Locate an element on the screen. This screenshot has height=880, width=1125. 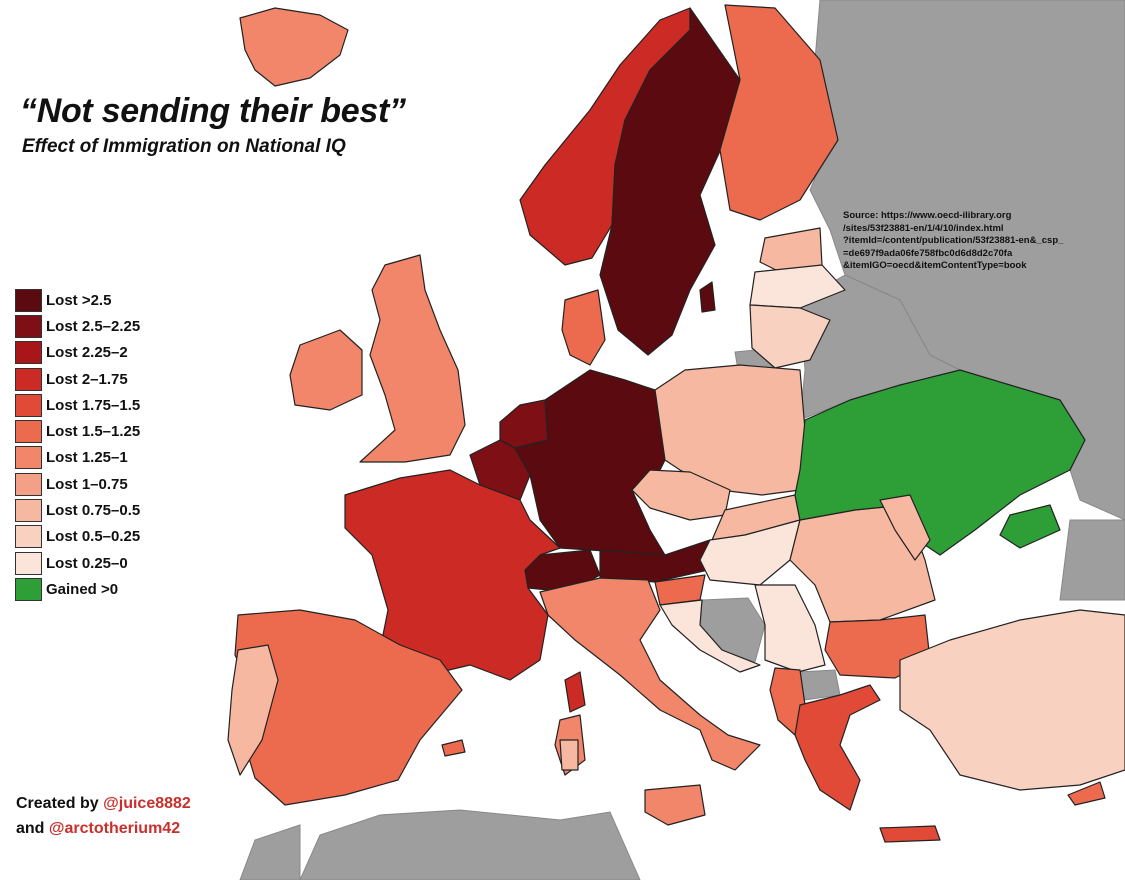
crete is located at coordinates (910, 834).